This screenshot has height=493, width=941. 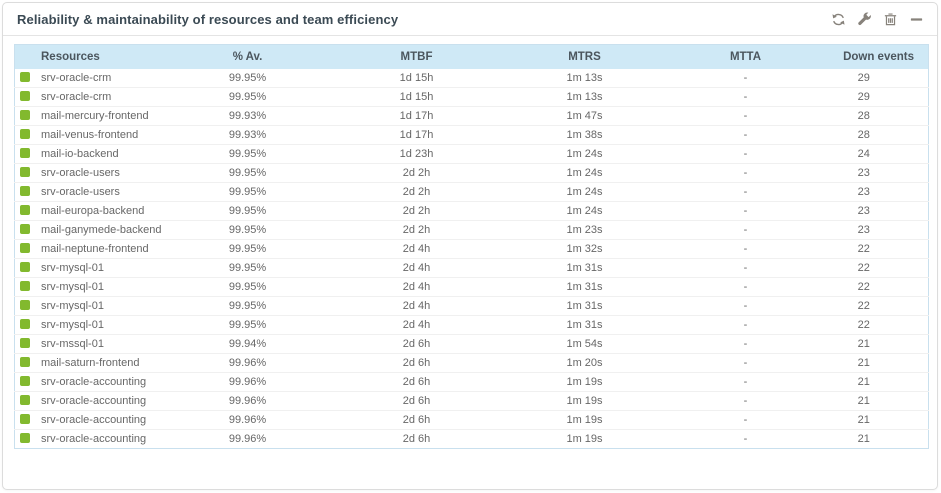 I want to click on table-row: mail-io-backend 99.95% 1d 23h 1m 24s -24, so click(x=471, y=154).